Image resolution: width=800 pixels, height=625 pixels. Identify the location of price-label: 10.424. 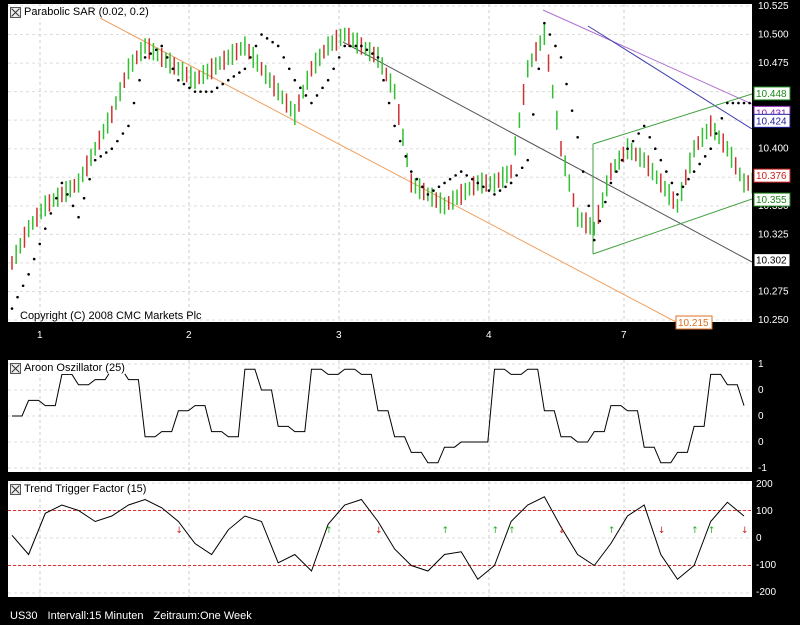
(771, 121).